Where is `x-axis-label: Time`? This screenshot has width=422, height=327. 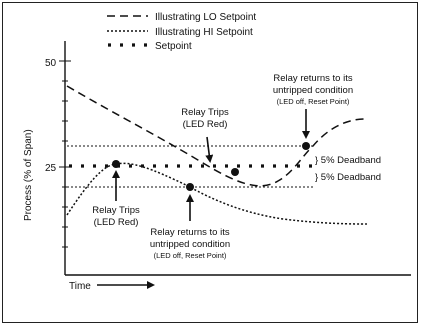 x-axis-label: Time is located at coordinates (80, 286).